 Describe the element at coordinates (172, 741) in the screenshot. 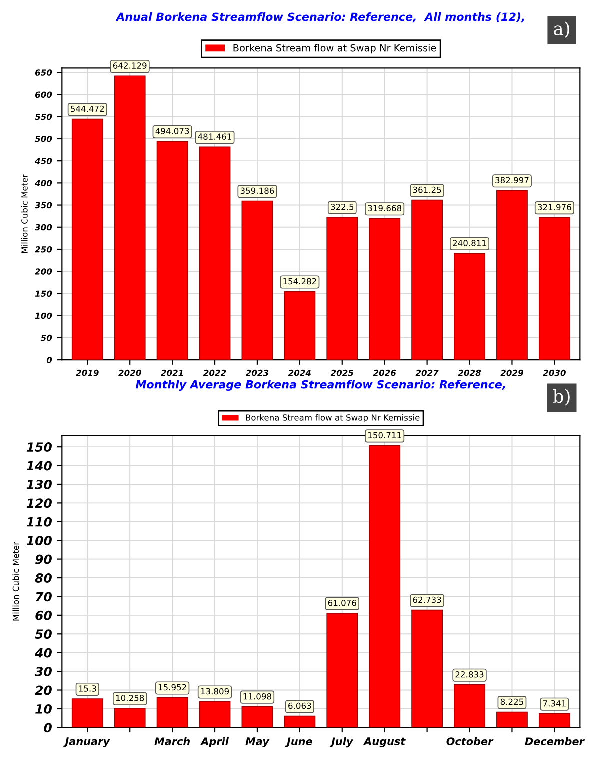

I see `x-tick-label: March` at that location.